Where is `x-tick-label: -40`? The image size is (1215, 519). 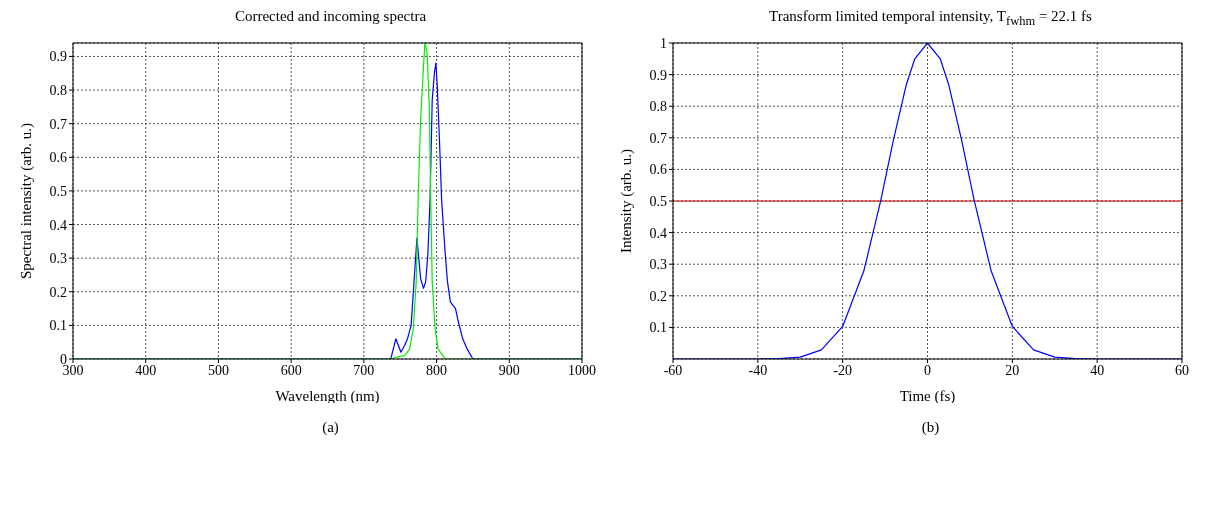 x-tick-label: -40 is located at coordinates (758, 370).